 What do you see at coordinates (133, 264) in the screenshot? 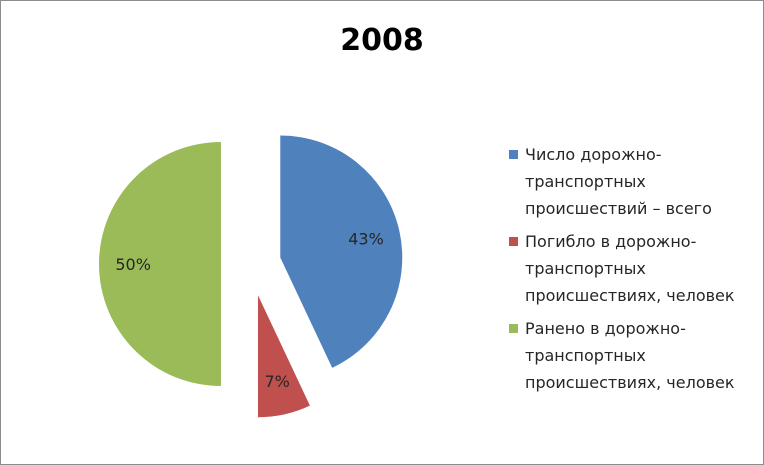
I see `slice-label-injured: 50%` at bounding box center [133, 264].